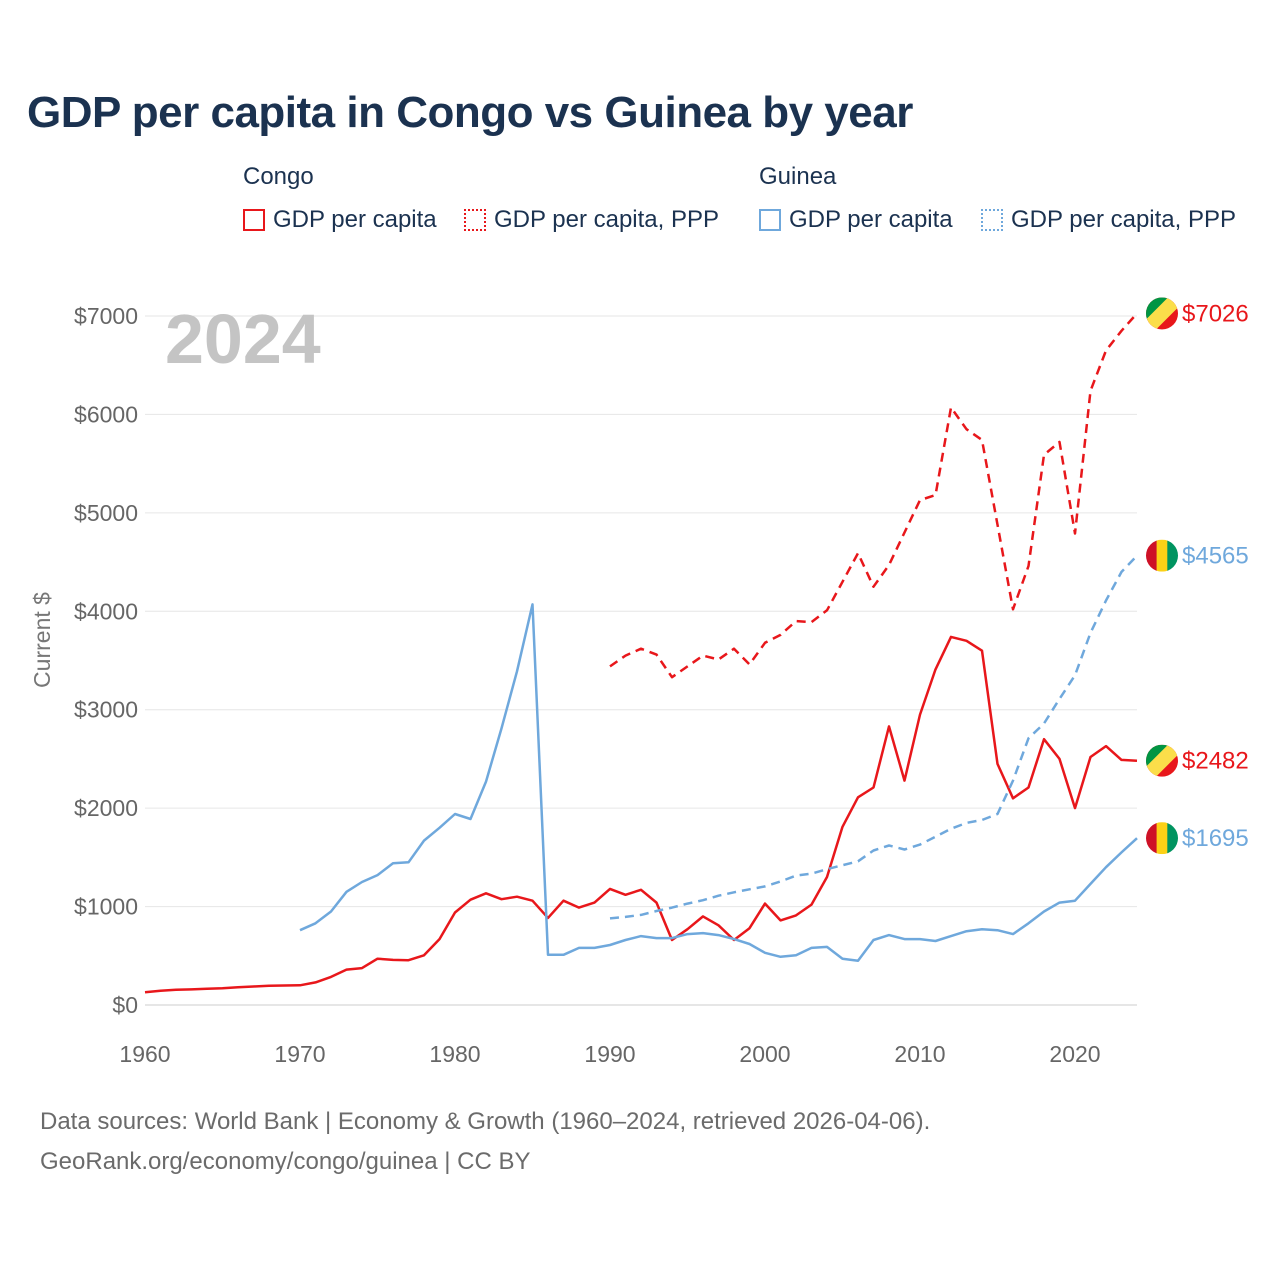 This screenshot has width=1280, height=1280. Describe the element at coordinates (798, 176) in the screenshot. I see `legend-group-guinea: Guinea` at that location.